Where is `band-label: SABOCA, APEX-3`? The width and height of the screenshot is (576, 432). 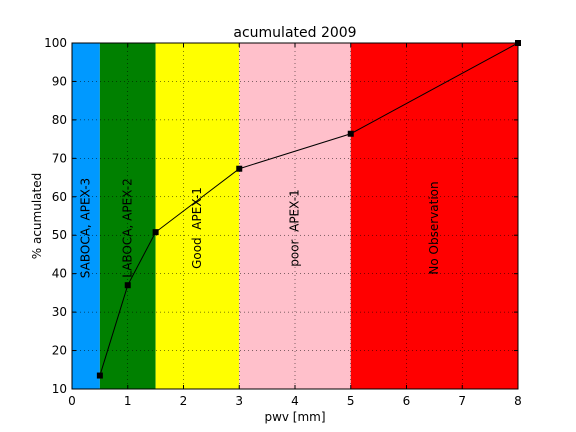 band-label: SABOCA, APEX-3 is located at coordinates (85, 228).